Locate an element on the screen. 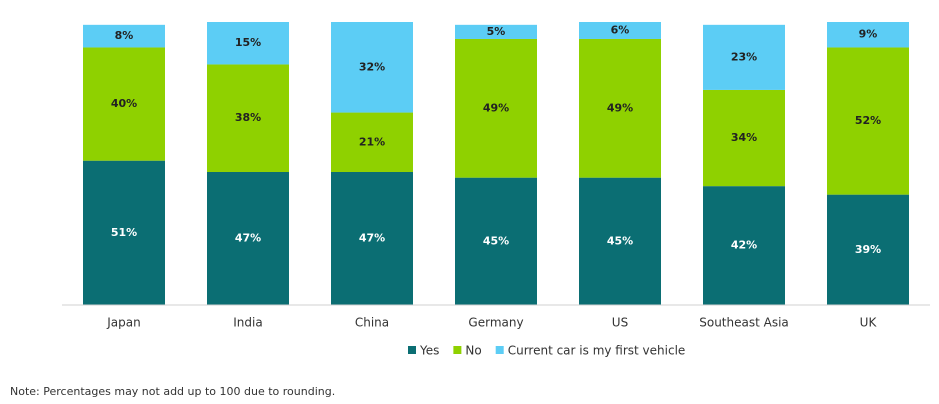 This screenshot has width=939, height=404. data-label: 21% is located at coordinates (372, 141).